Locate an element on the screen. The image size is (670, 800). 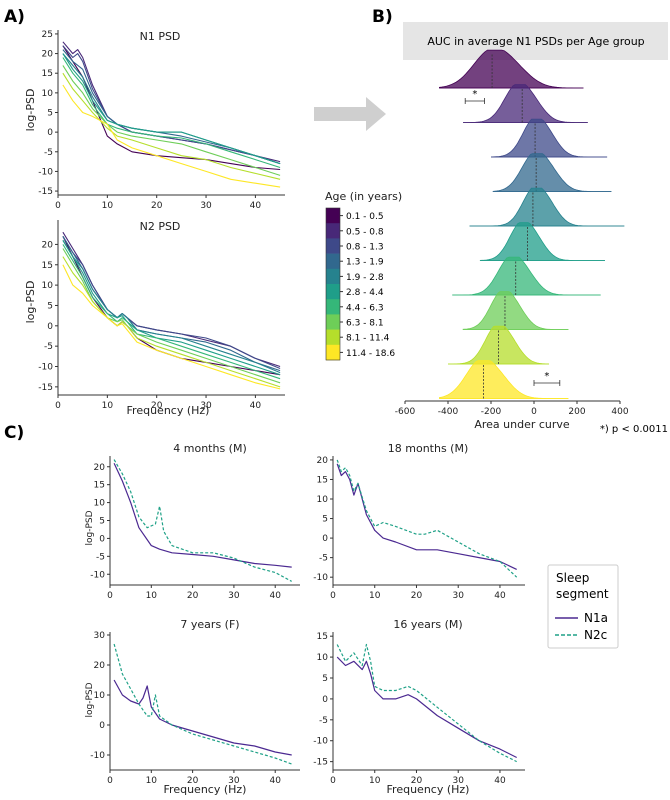
ind-7y-xlabel: Frequency (Hz) is located at coordinates (205, 789).